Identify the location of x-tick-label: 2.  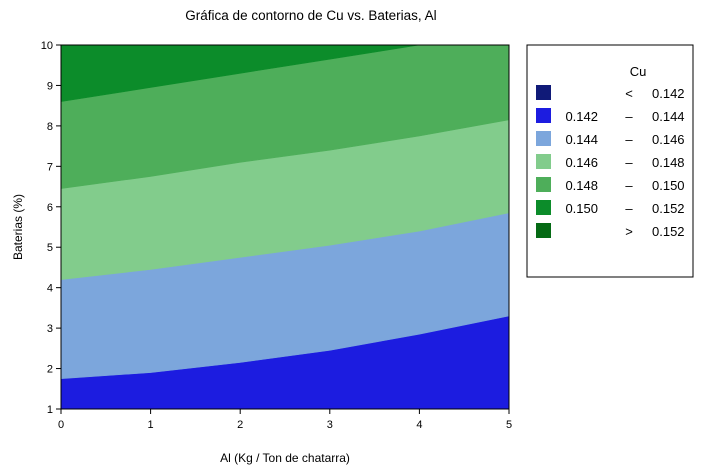
(240, 425).